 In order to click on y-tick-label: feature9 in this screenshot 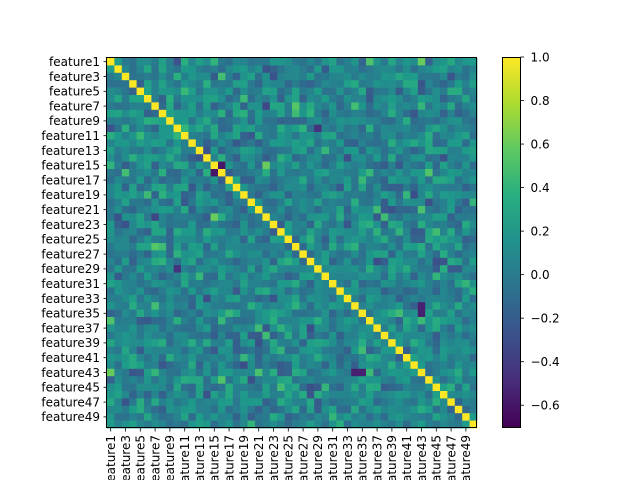, I will do `click(74, 121)`.